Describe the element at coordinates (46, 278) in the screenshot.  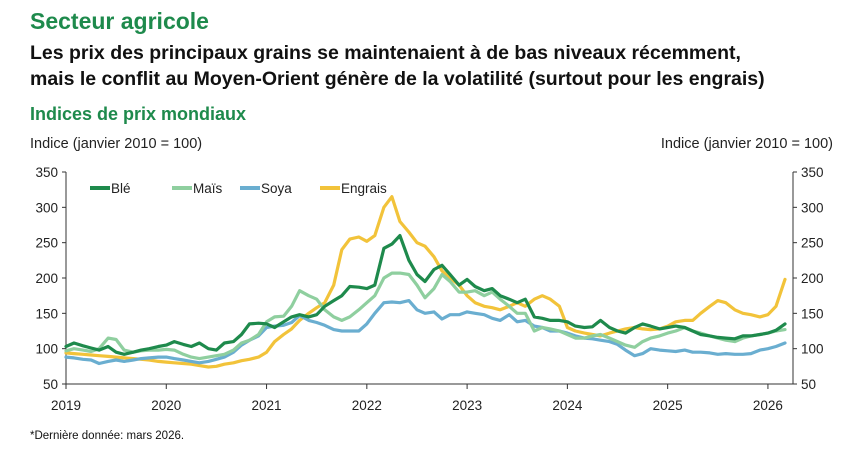
I see `y-tick-label-left: 200` at that location.